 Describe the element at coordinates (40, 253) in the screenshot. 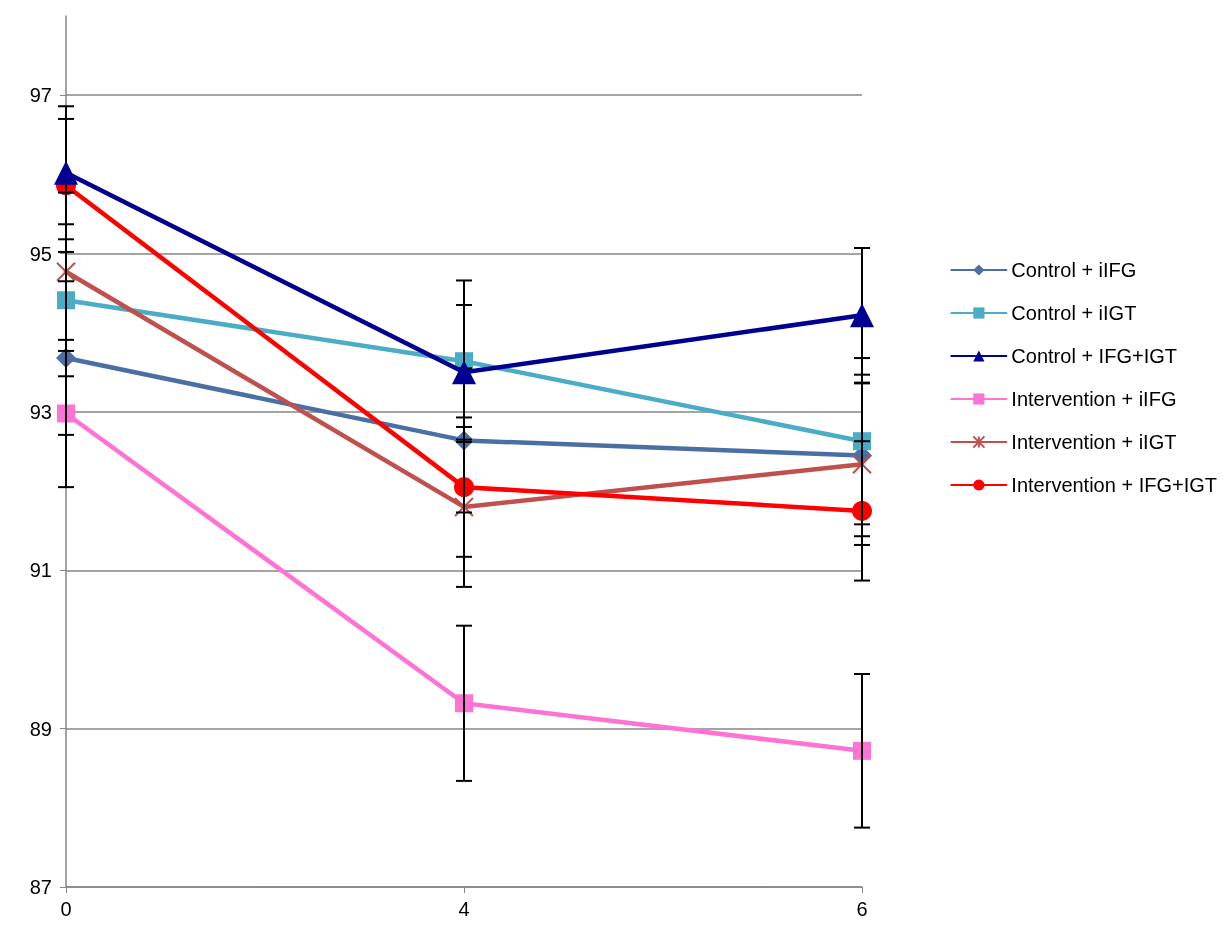

I see `y-tick-label: 95` at that location.